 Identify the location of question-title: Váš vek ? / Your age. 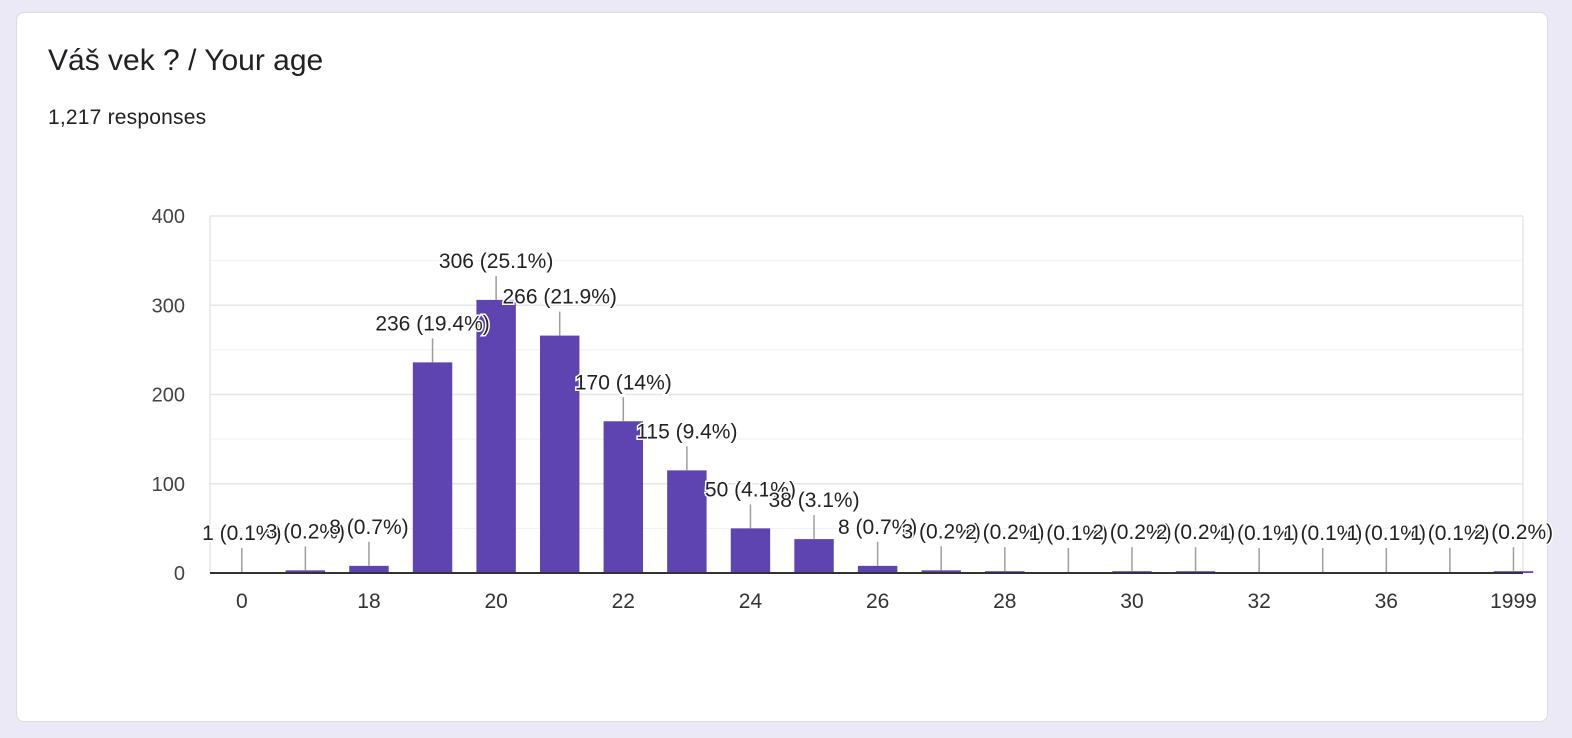
(186, 60).